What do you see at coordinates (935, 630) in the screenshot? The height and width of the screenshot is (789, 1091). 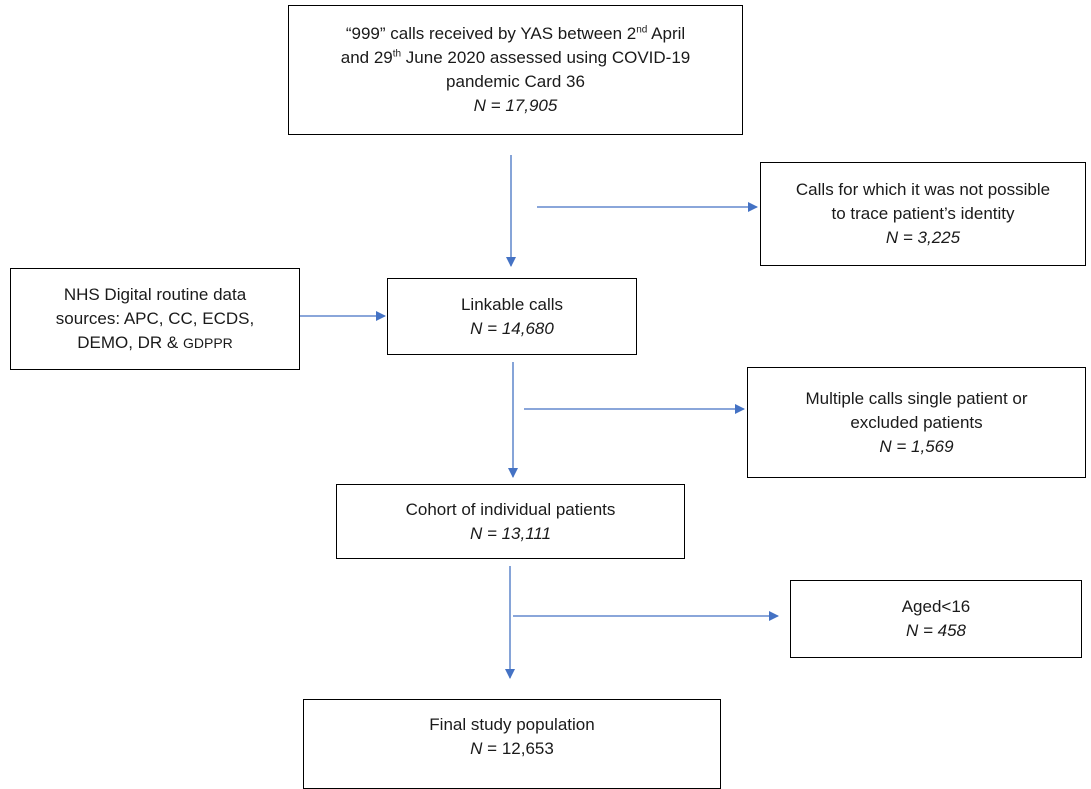 I see `aged-count: N = 458` at bounding box center [935, 630].